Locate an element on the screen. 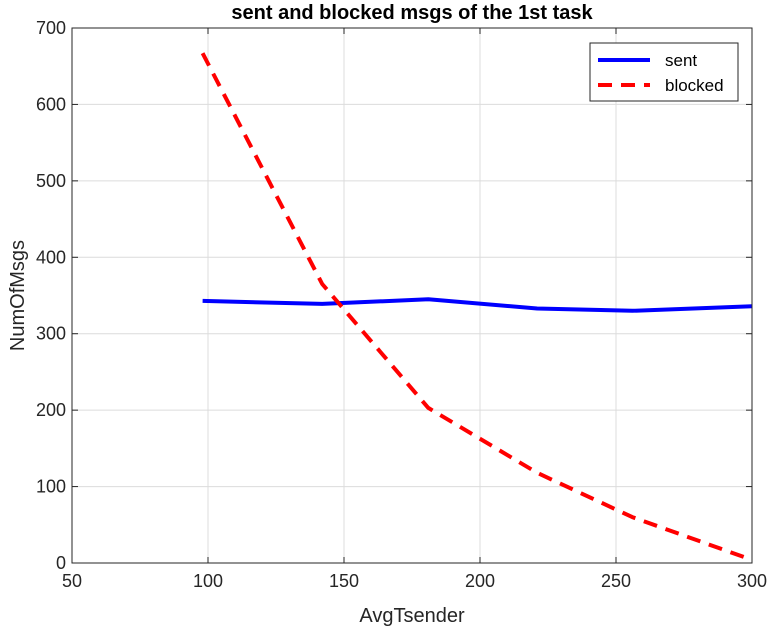 This screenshot has width=772, height=630. y-tick-label: 300 is located at coordinates (51, 334).